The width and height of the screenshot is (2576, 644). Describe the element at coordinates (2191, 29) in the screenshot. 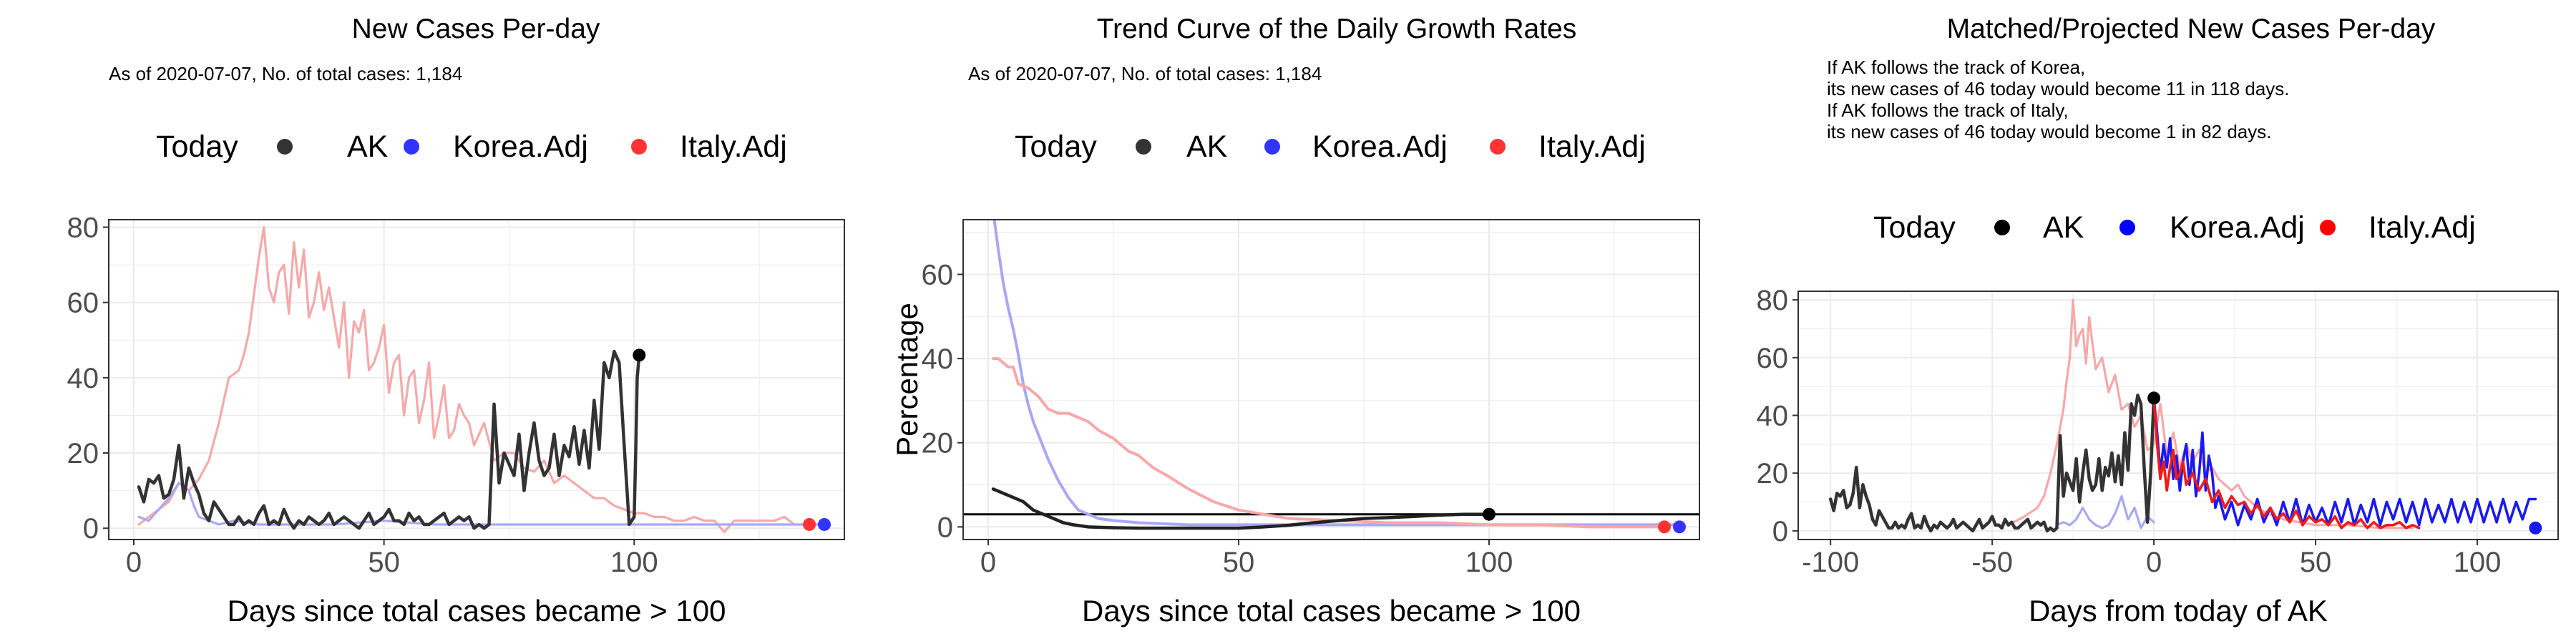

I see `chart-title: Matched/Projected New Cases Per-day` at that location.